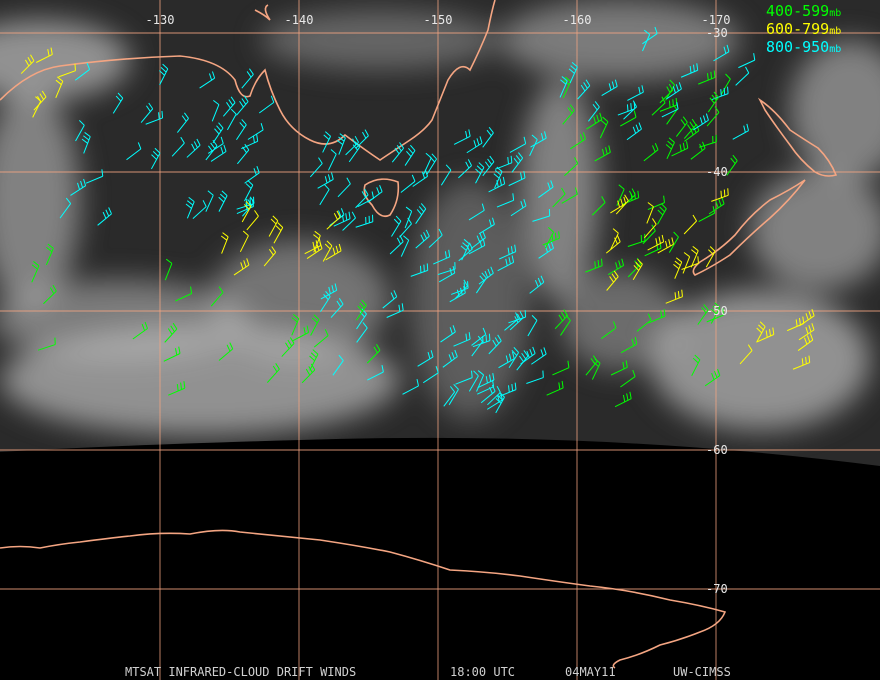  What do you see at coordinates (702, 672) in the screenshot?
I see `footer-text: UW-CIMSS` at bounding box center [702, 672].